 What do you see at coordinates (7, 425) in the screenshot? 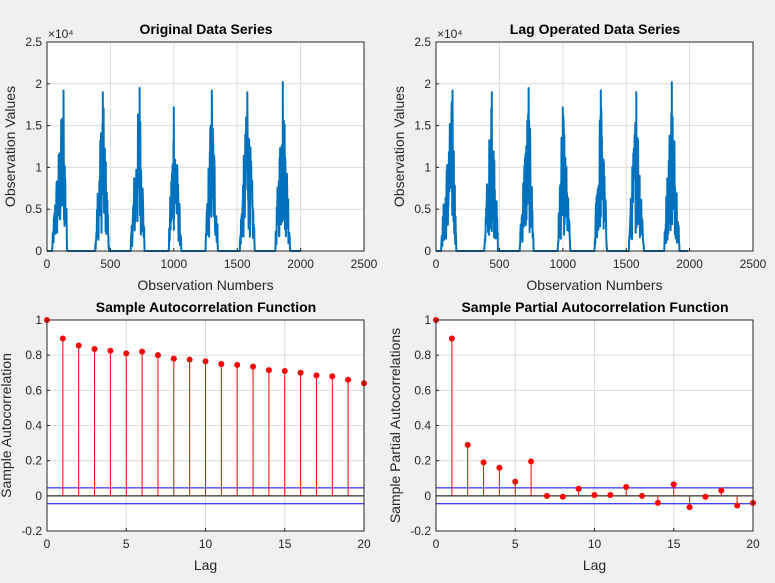
I see `y-axis-label: Sample Autocorrelation` at bounding box center [7, 425].